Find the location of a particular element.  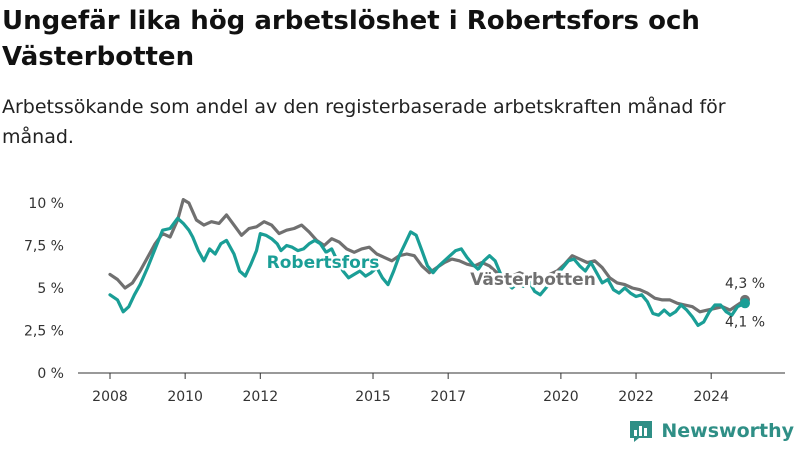

y-tick-label: 7,5 % is located at coordinates (44, 247).